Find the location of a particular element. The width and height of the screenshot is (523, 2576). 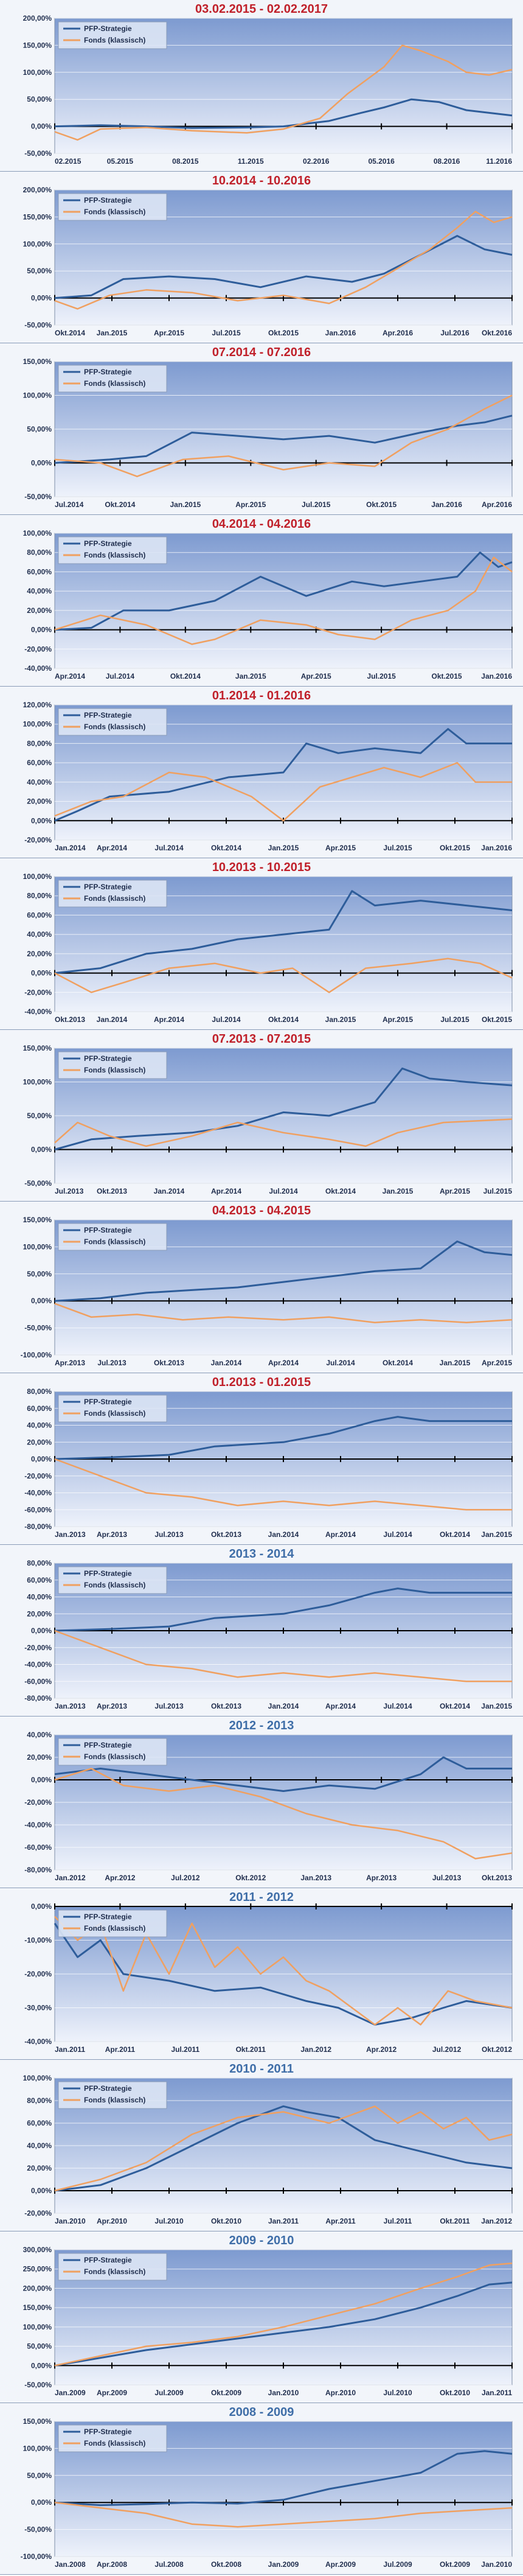

chart-title: 2011 - 2012 is located at coordinates (261, 1897).